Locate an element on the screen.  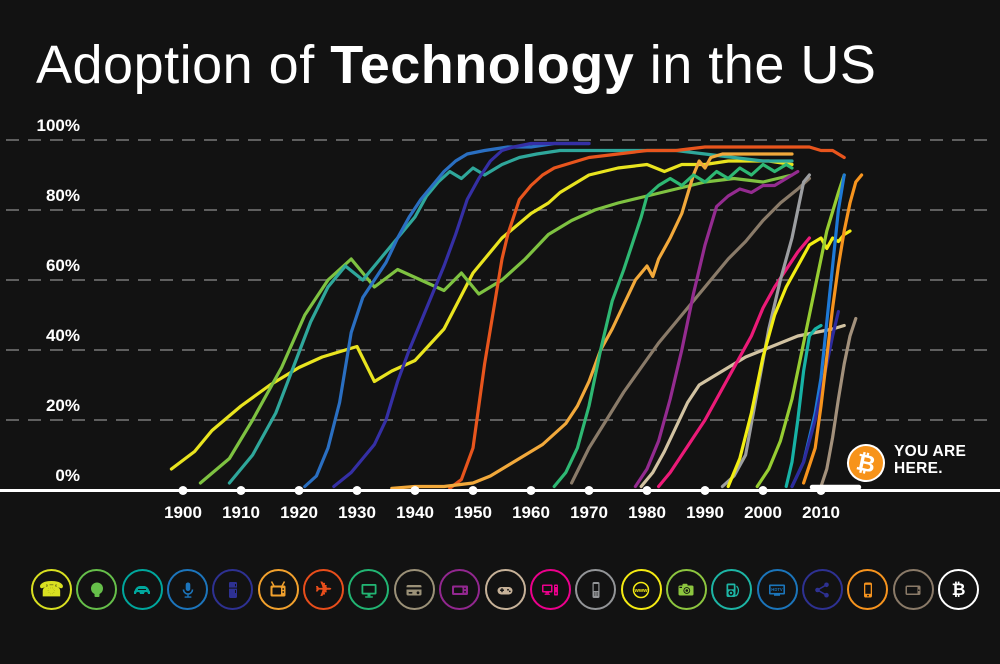
x-axis-label: 2010 is located at coordinates (821, 512).